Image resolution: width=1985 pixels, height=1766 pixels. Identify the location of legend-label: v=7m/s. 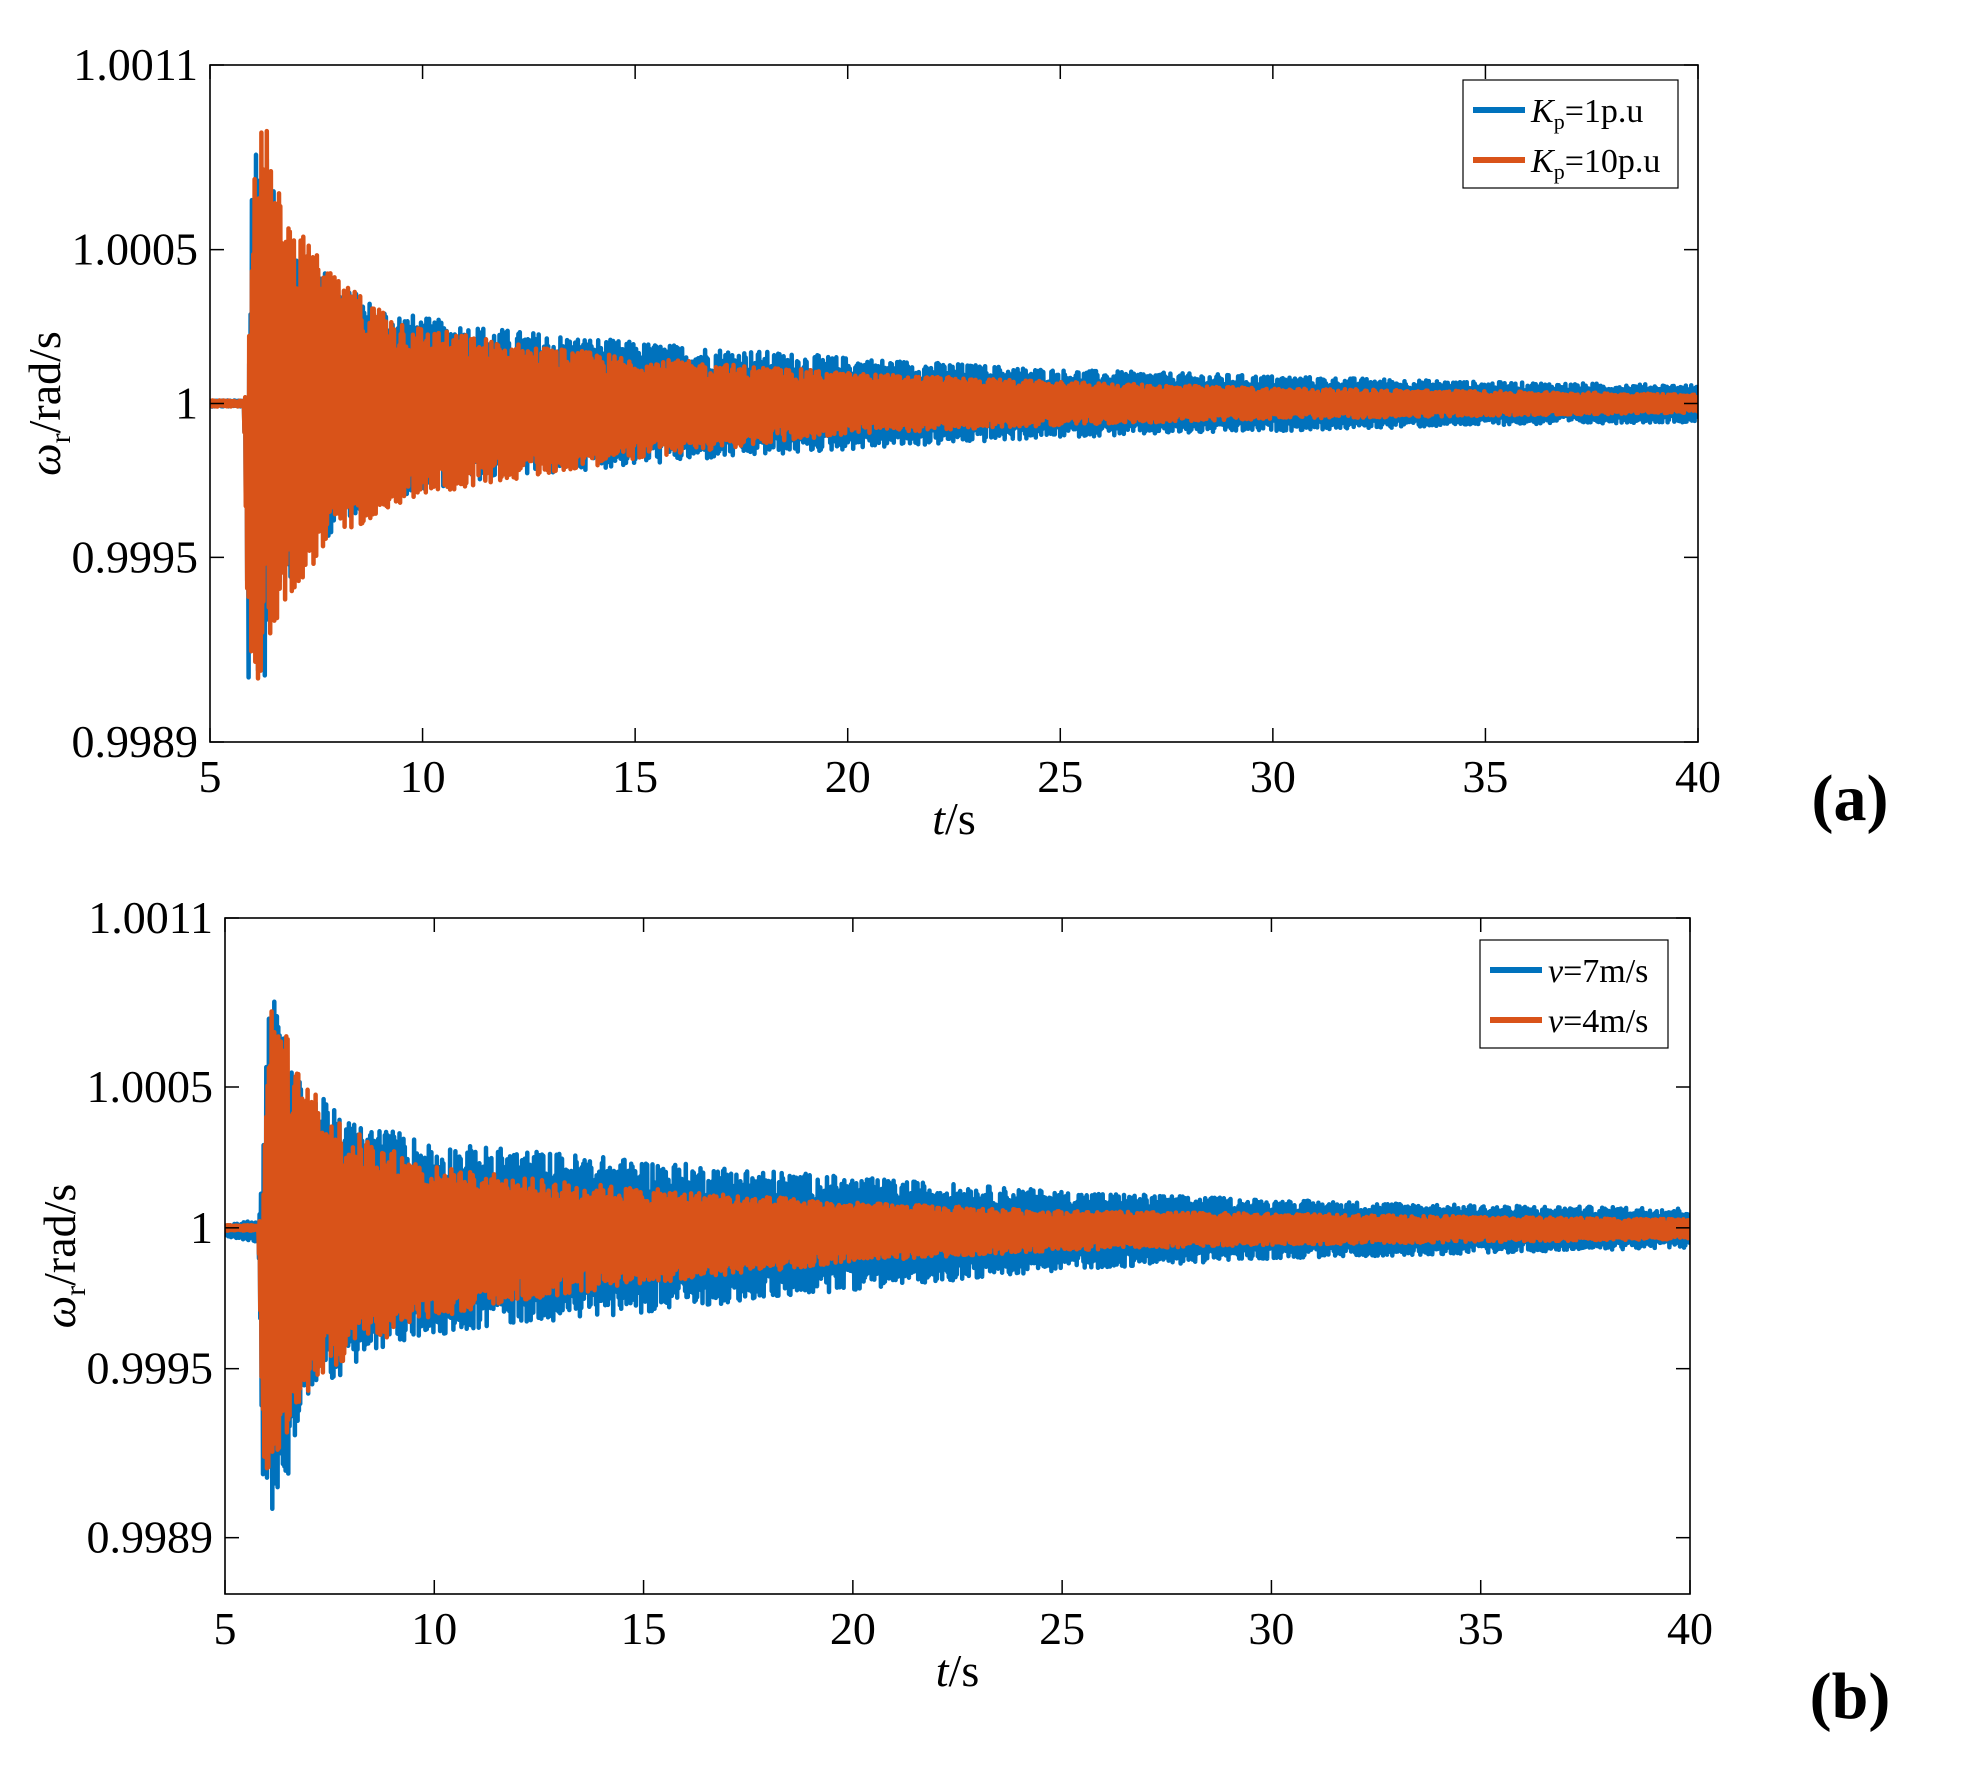
(1598, 971).